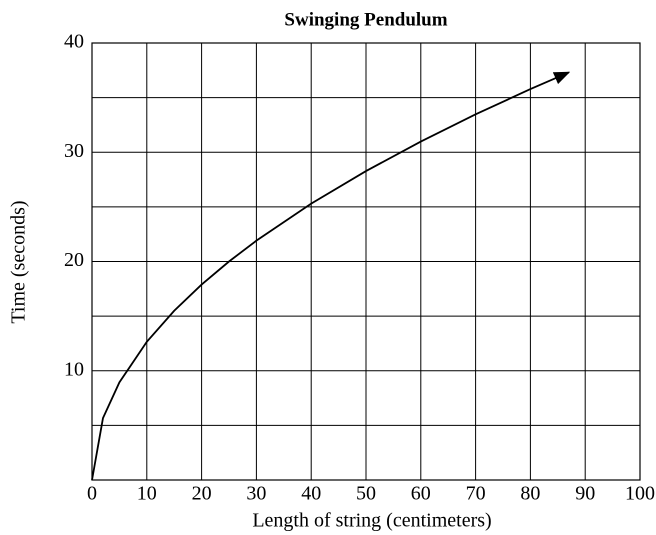 The height and width of the screenshot is (535, 656). Describe the element at coordinates (476, 494) in the screenshot. I see `x-tick-label: 70` at that location.